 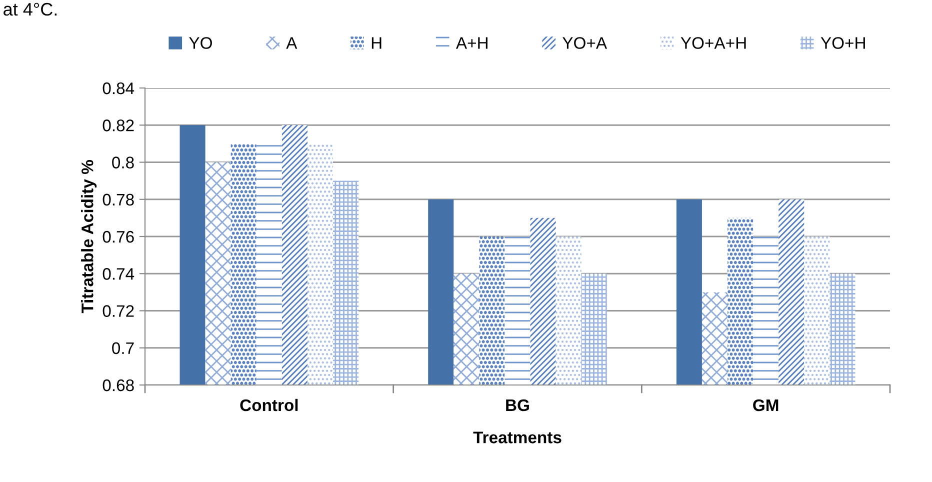 I want to click on y-tick-label: 0.76, so click(x=118, y=236).